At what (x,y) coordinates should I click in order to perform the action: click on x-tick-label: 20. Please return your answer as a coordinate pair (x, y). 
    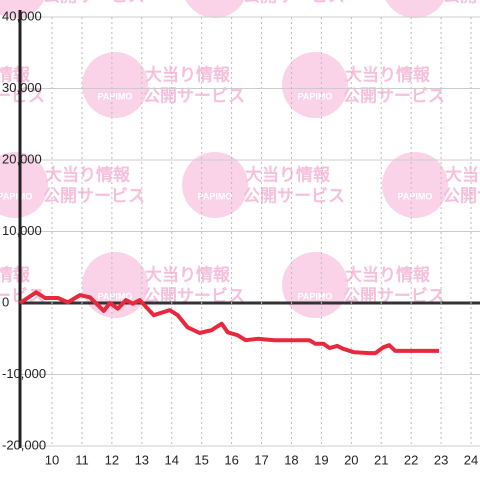
    Looking at the image, I should click on (351, 459).